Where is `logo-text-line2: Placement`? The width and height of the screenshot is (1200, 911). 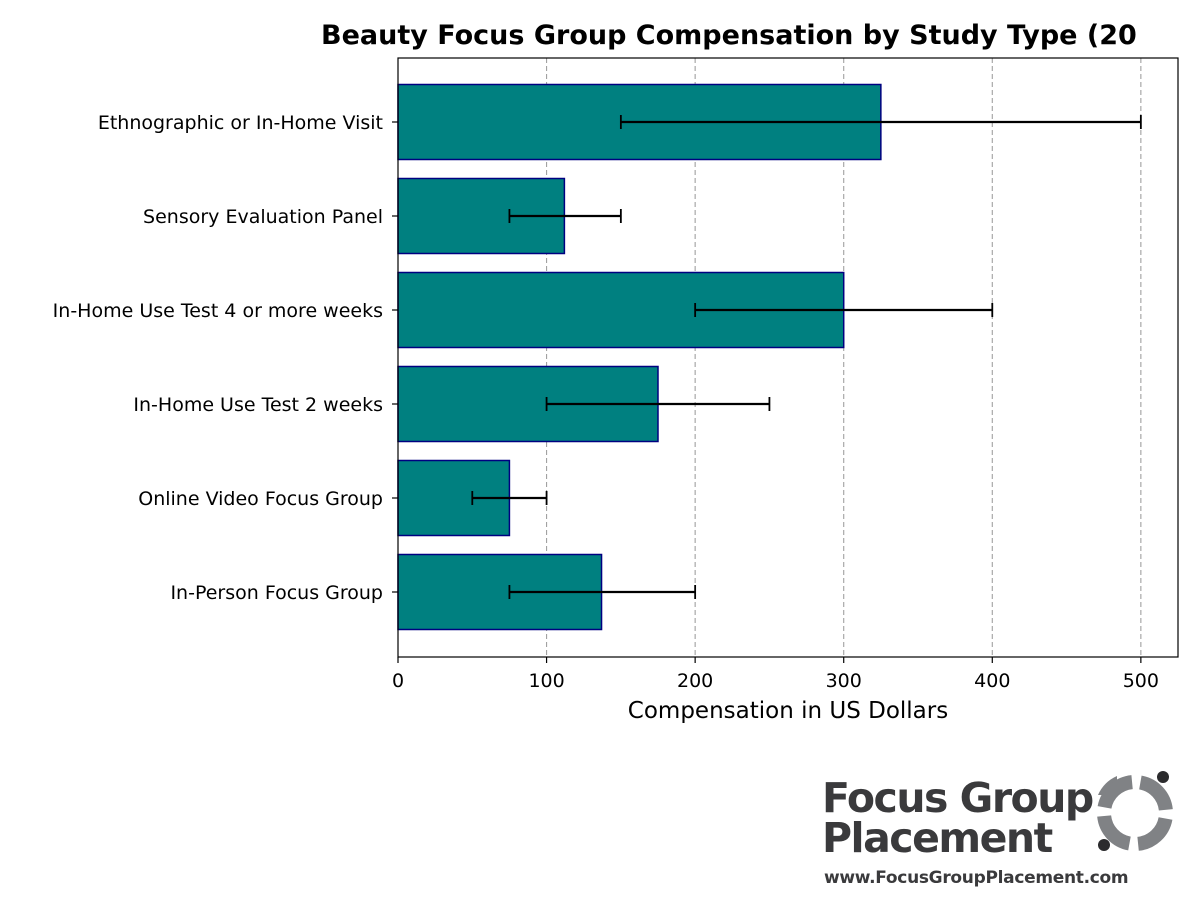
logo-text-line2: Placement is located at coordinates (937, 838).